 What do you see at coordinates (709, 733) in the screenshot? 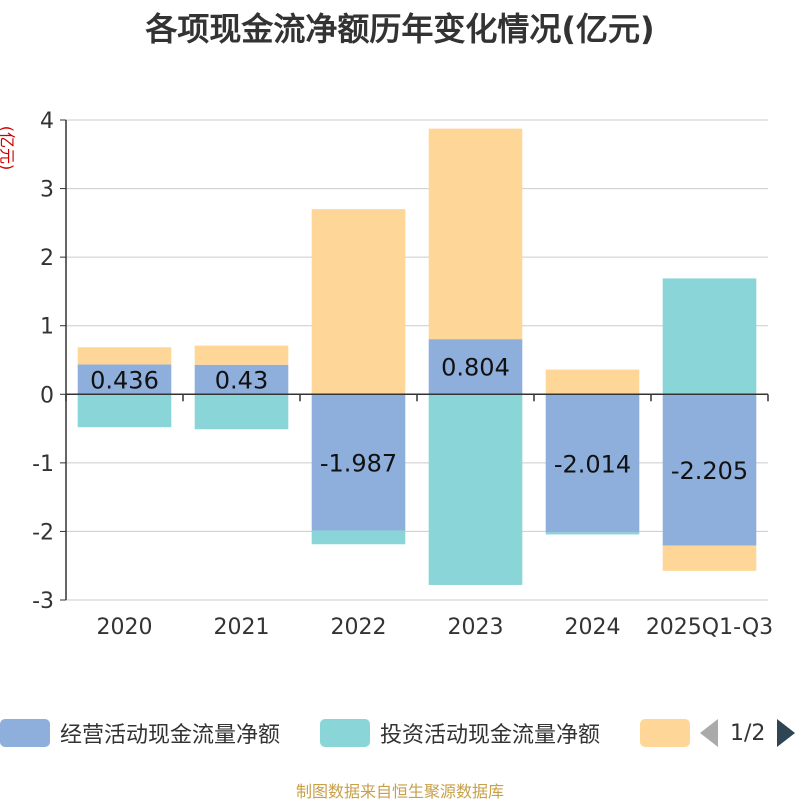
I see `legend-prev-page-icon` at bounding box center [709, 733].